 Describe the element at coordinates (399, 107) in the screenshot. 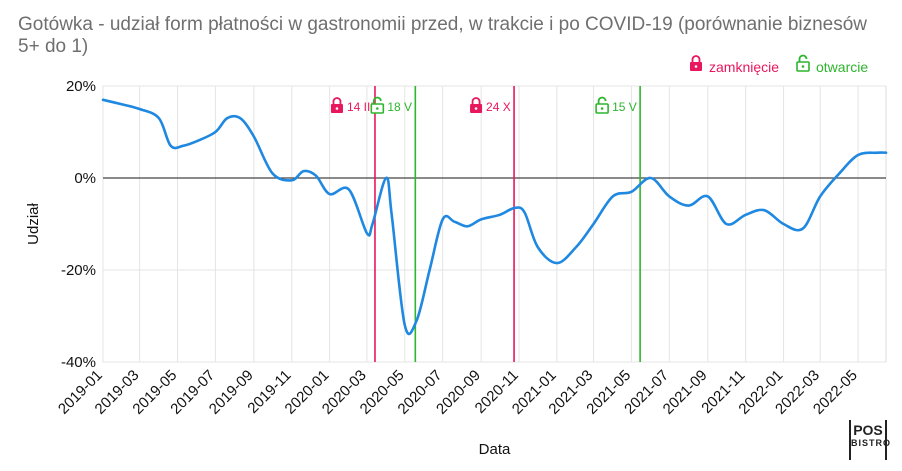

I see `event-label: 18 V` at that location.